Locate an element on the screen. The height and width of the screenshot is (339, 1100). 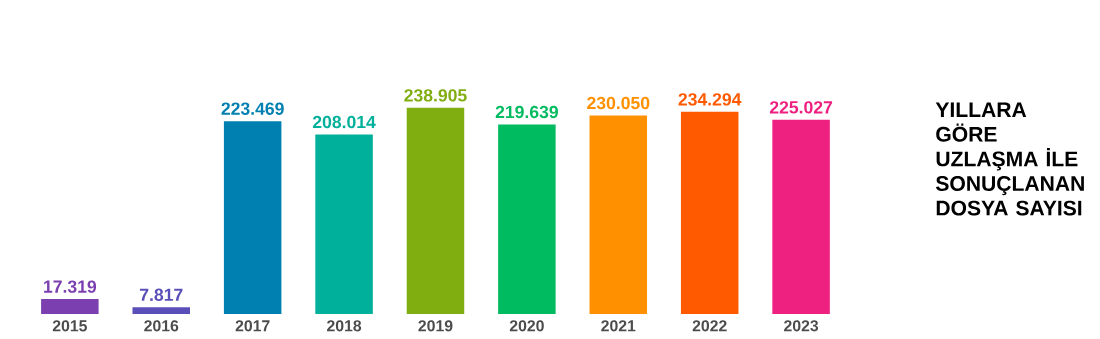
data-label: 17.319 is located at coordinates (70, 286).